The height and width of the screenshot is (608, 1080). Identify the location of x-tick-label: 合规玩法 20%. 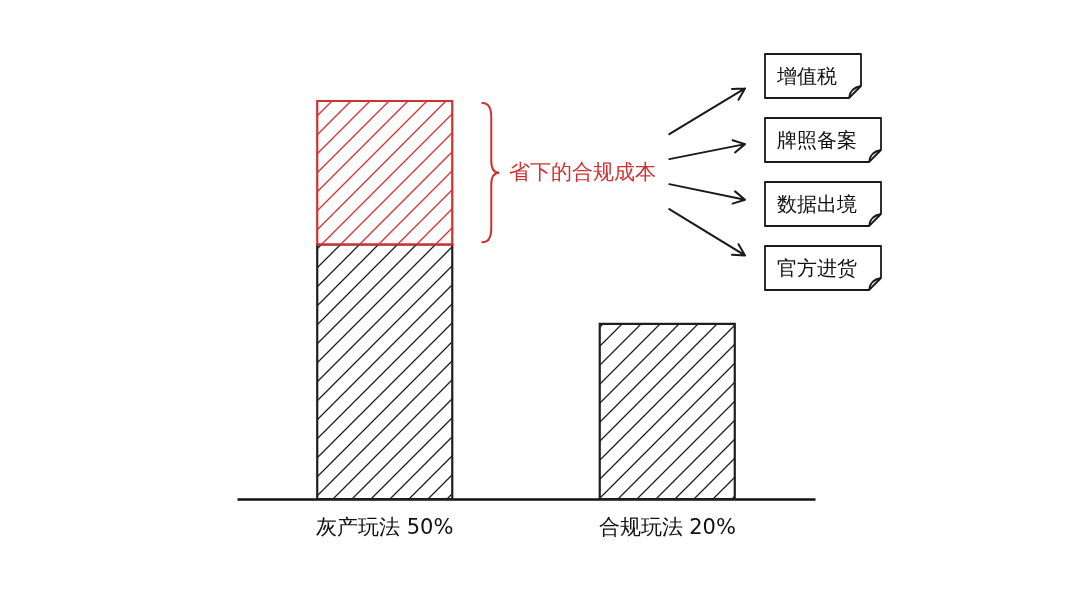
(667, 526).